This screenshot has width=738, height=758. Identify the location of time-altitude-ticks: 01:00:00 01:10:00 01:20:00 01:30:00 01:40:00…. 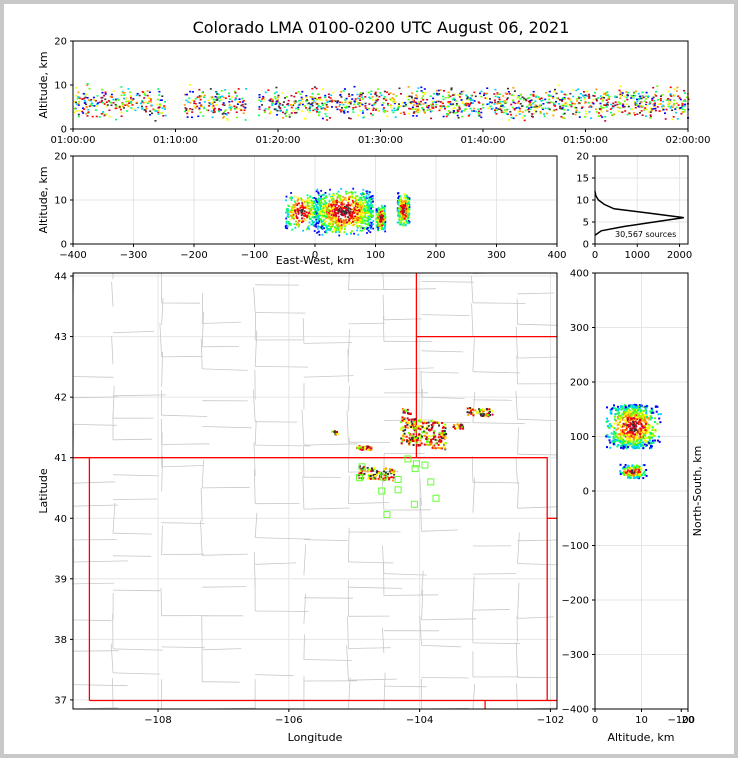
(381, 92).